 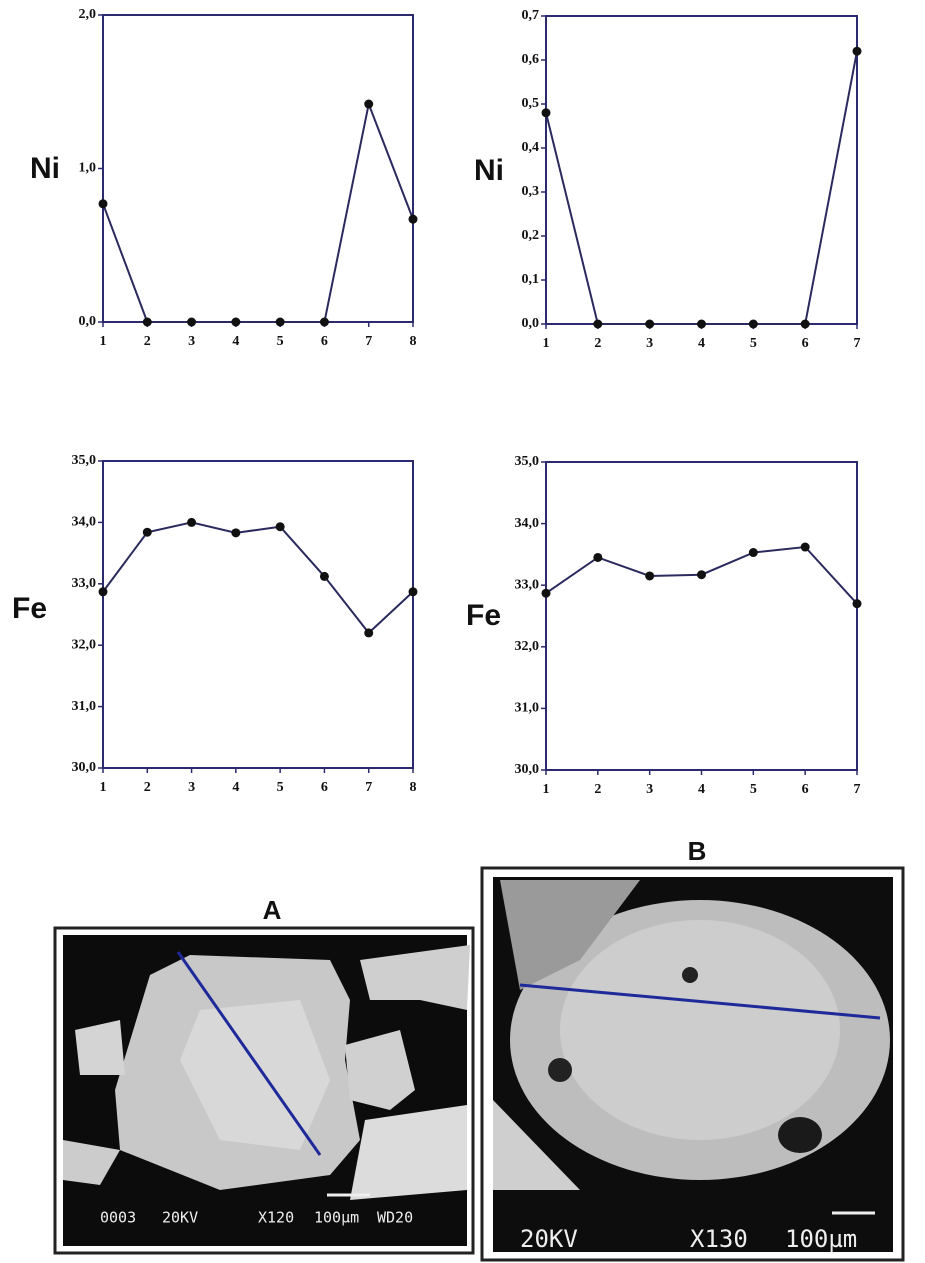 I want to click on figure-label: B, so click(x=697, y=851).